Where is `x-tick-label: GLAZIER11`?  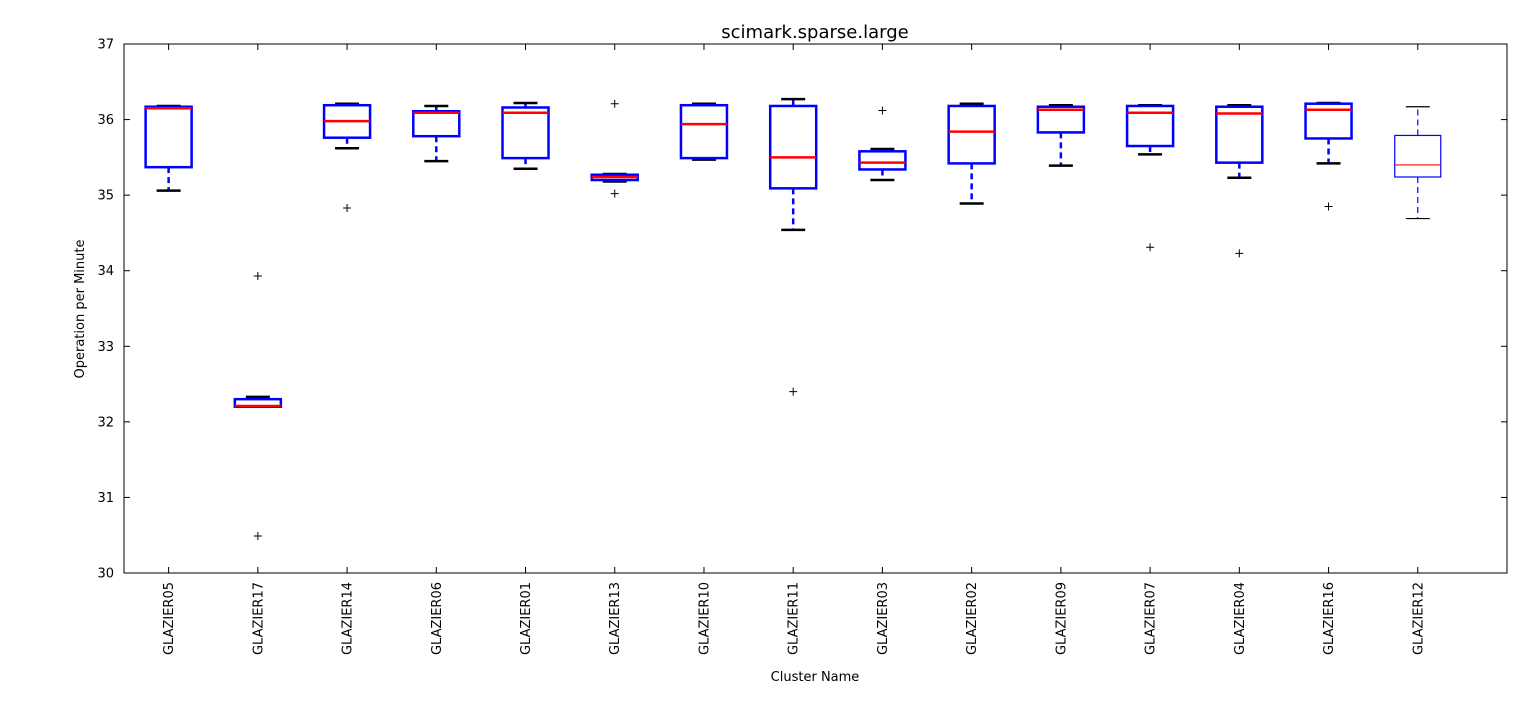 x-tick-label: GLAZIER11 is located at coordinates (794, 618).